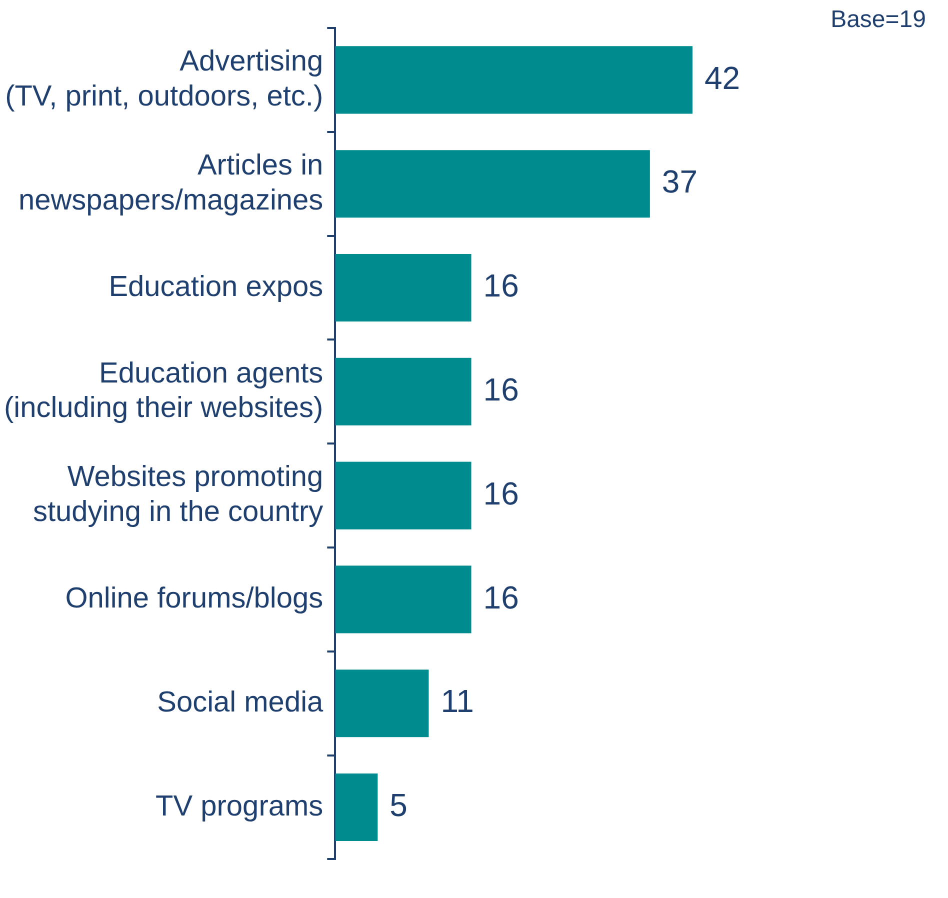 The width and height of the screenshot is (948, 898). Describe the element at coordinates (164, 79) in the screenshot. I see `y-tick-label: Advertising (TV, print, outdoors, etc.)` at that location.